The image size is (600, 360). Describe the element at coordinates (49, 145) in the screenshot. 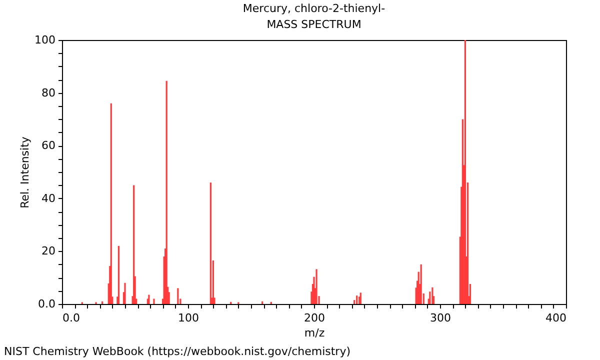

I see `y-tick-label: 60` at that location.